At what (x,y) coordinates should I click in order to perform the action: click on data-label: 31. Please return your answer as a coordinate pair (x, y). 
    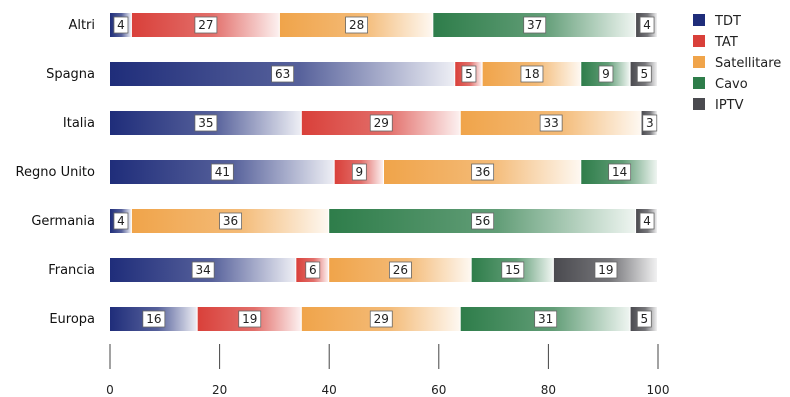
    Looking at the image, I should click on (545, 319).